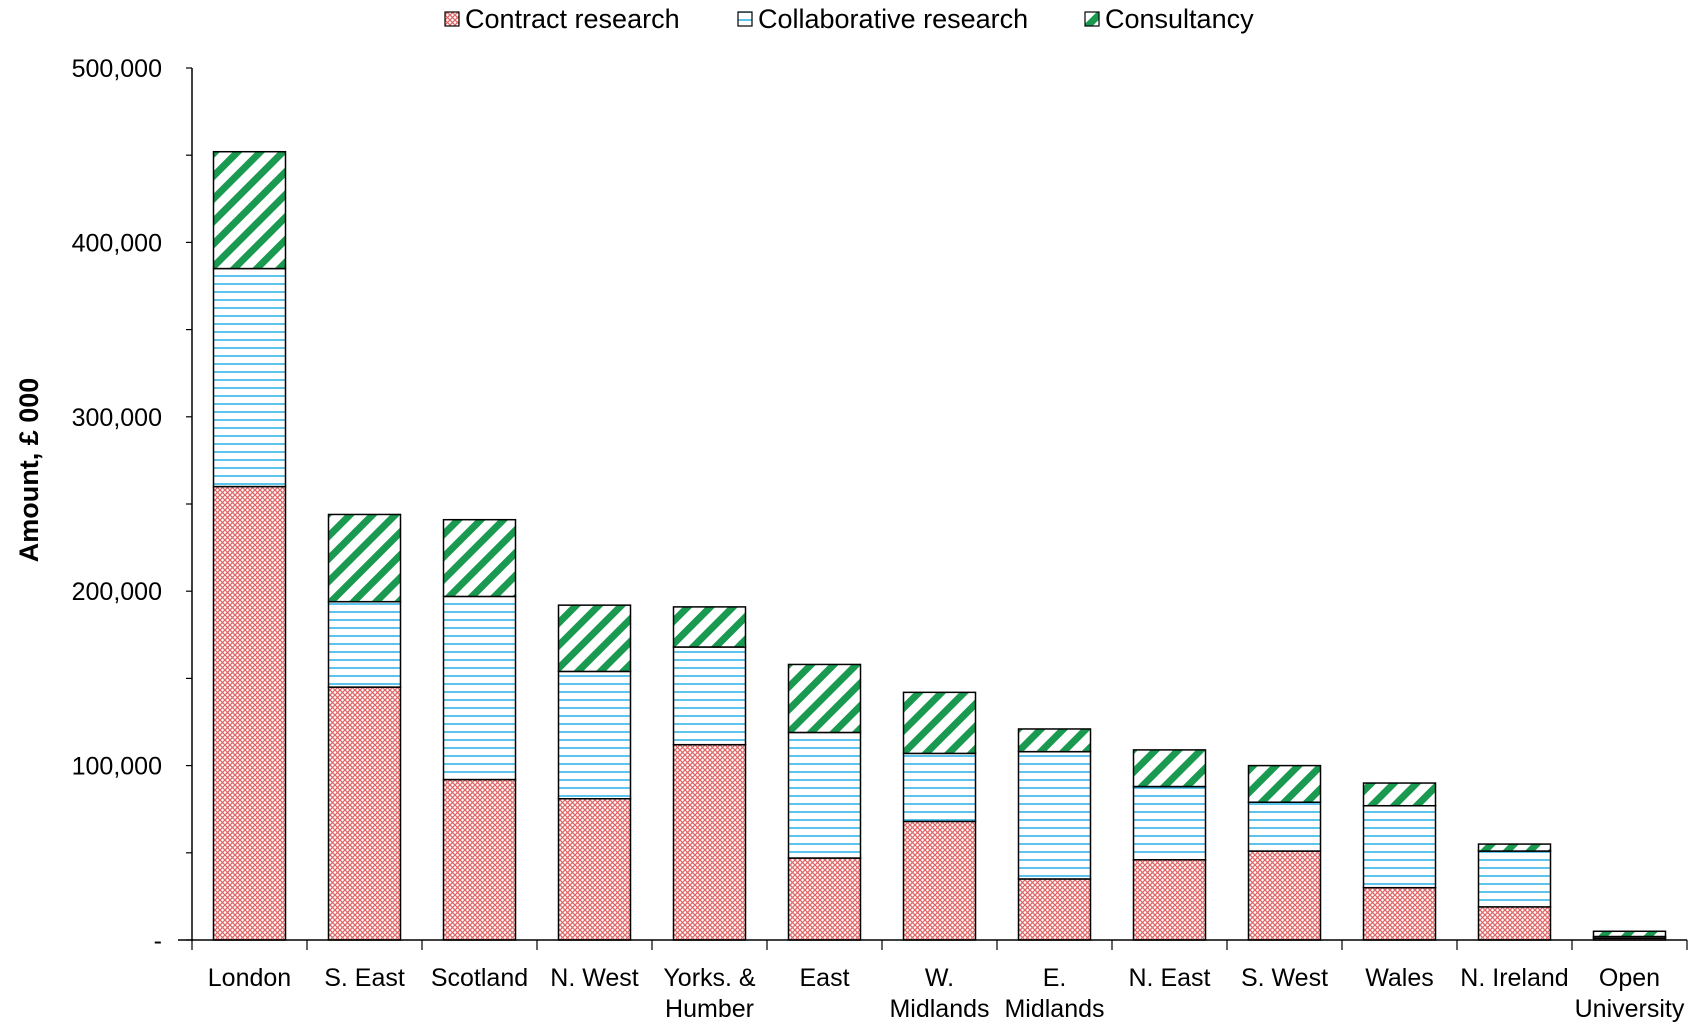 The height and width of the screenshot is (1028, 1690). What do you see at coordinates (1054, 993) in the screenshot?
I see `x-tick-label: E. Midlands` at bounding box center [1054, 993].